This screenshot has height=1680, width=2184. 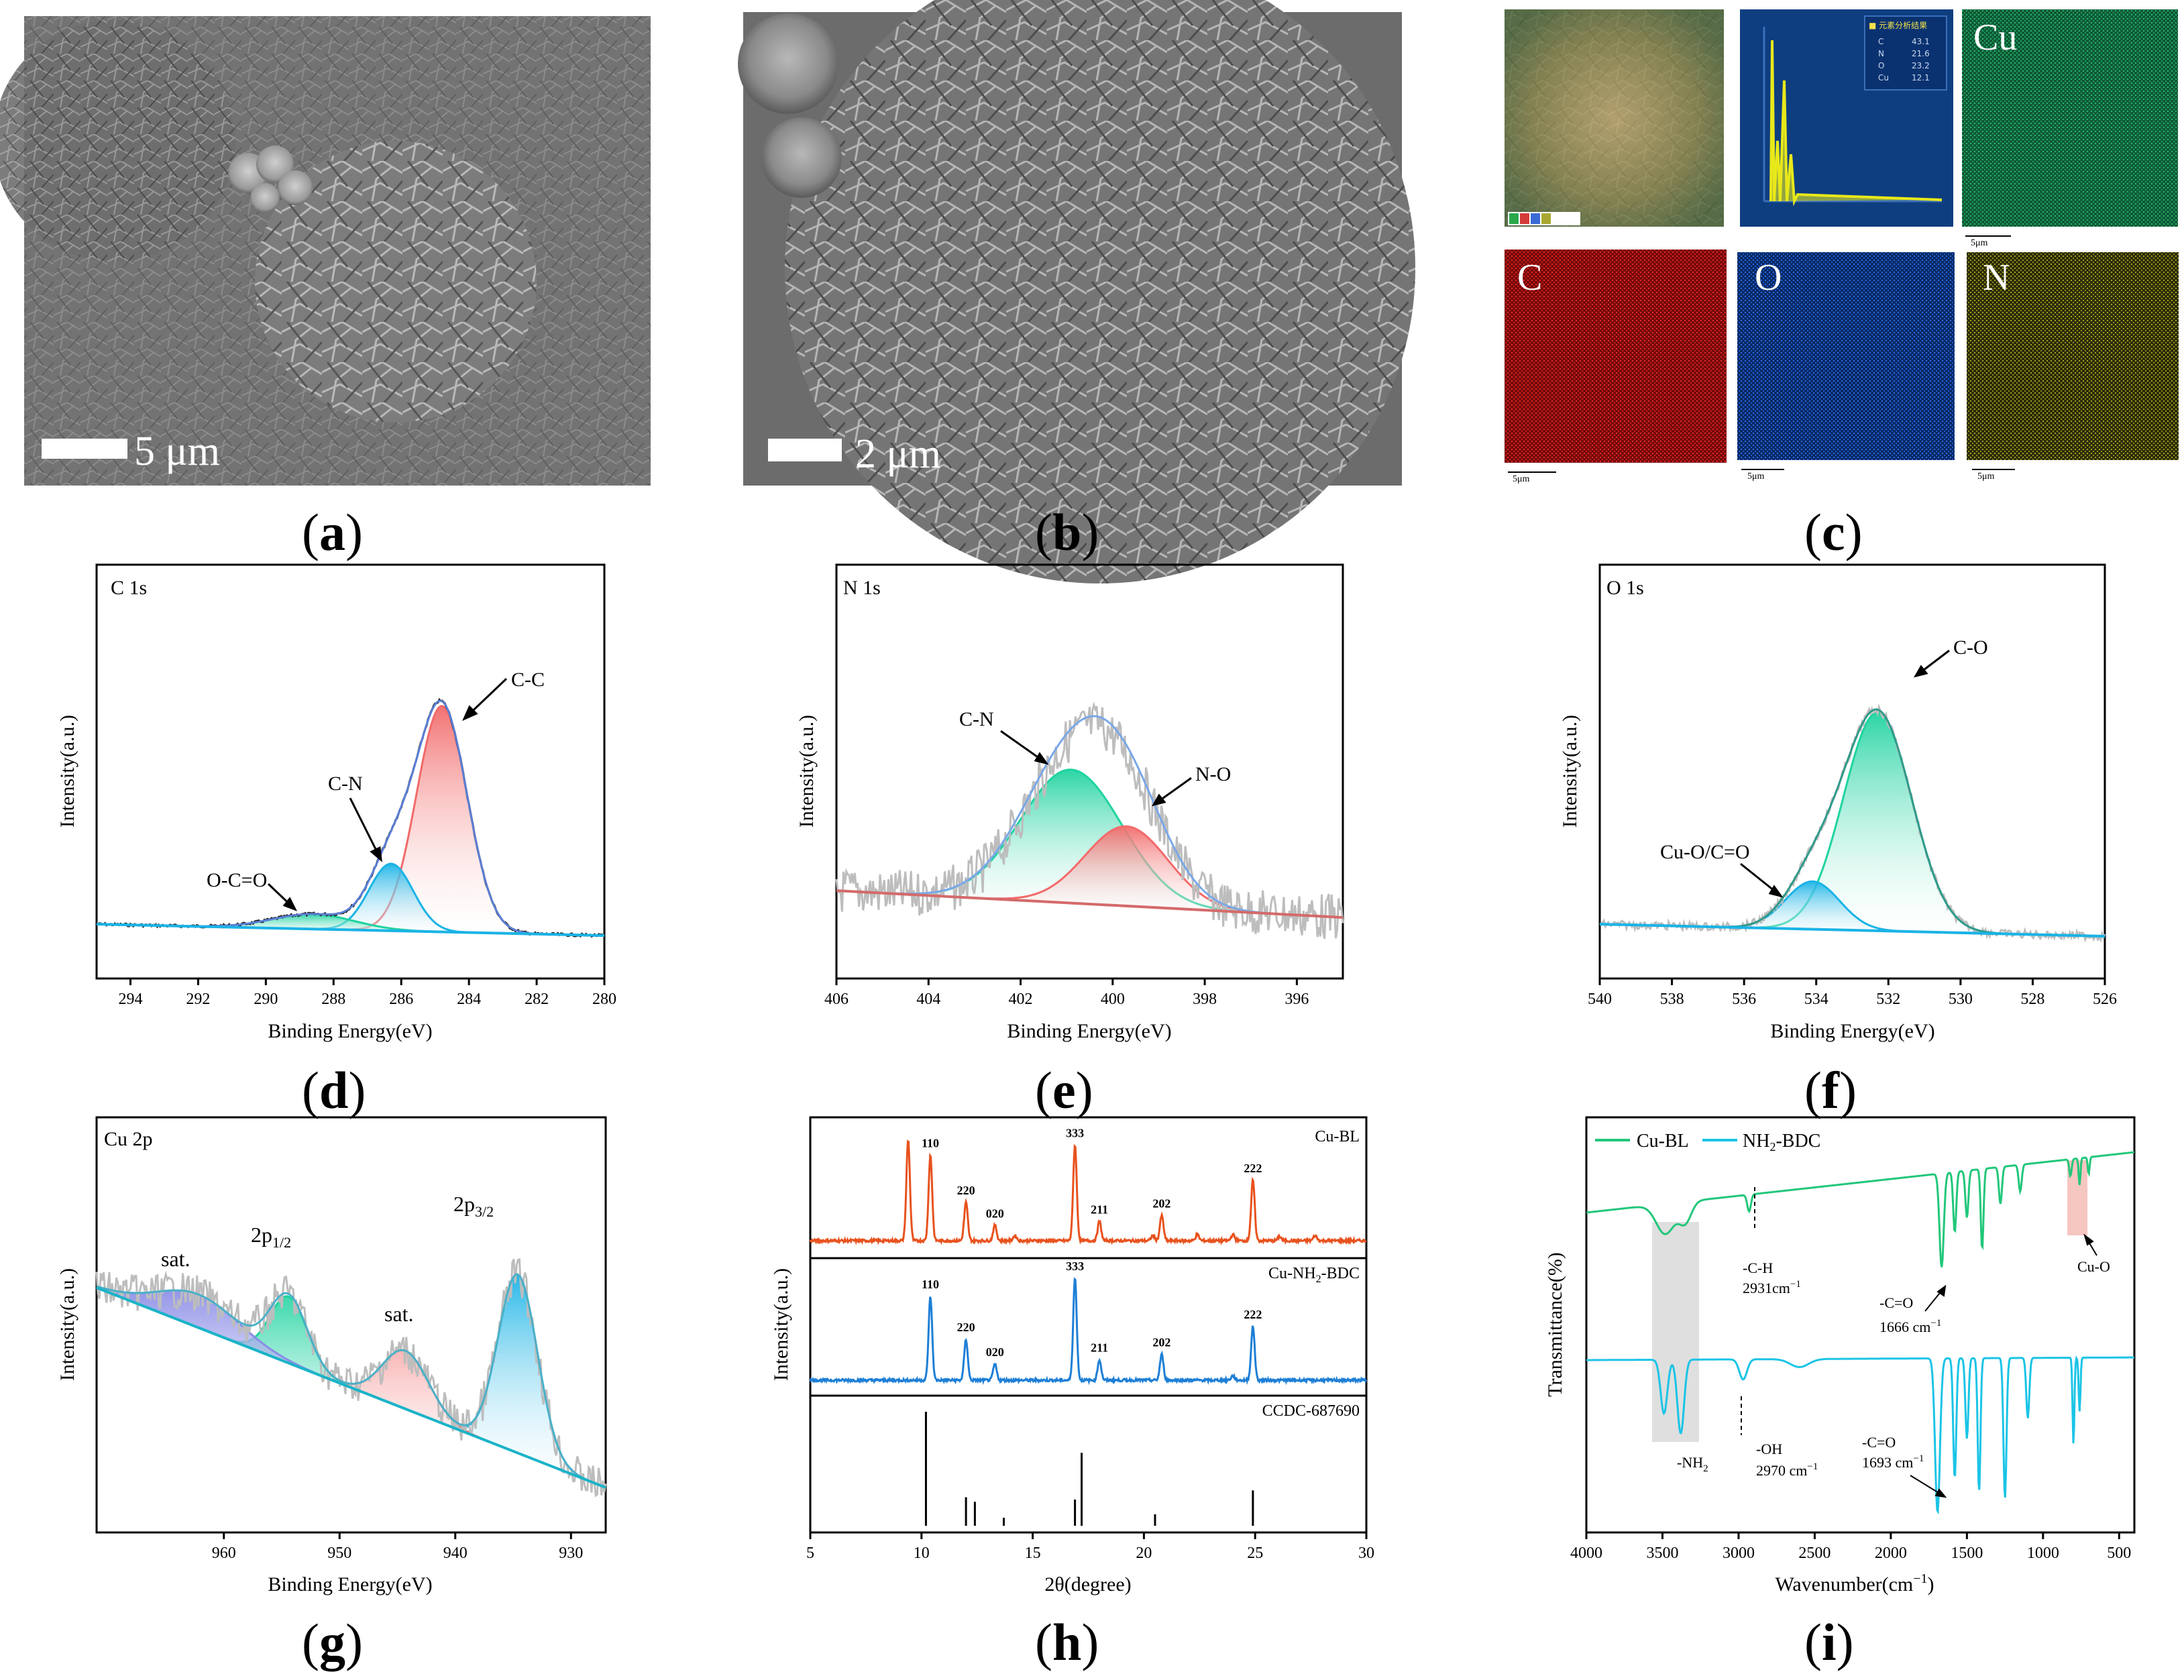 I want to click on annotation-f-c-o: C-O, so click(x=1971, y=647).